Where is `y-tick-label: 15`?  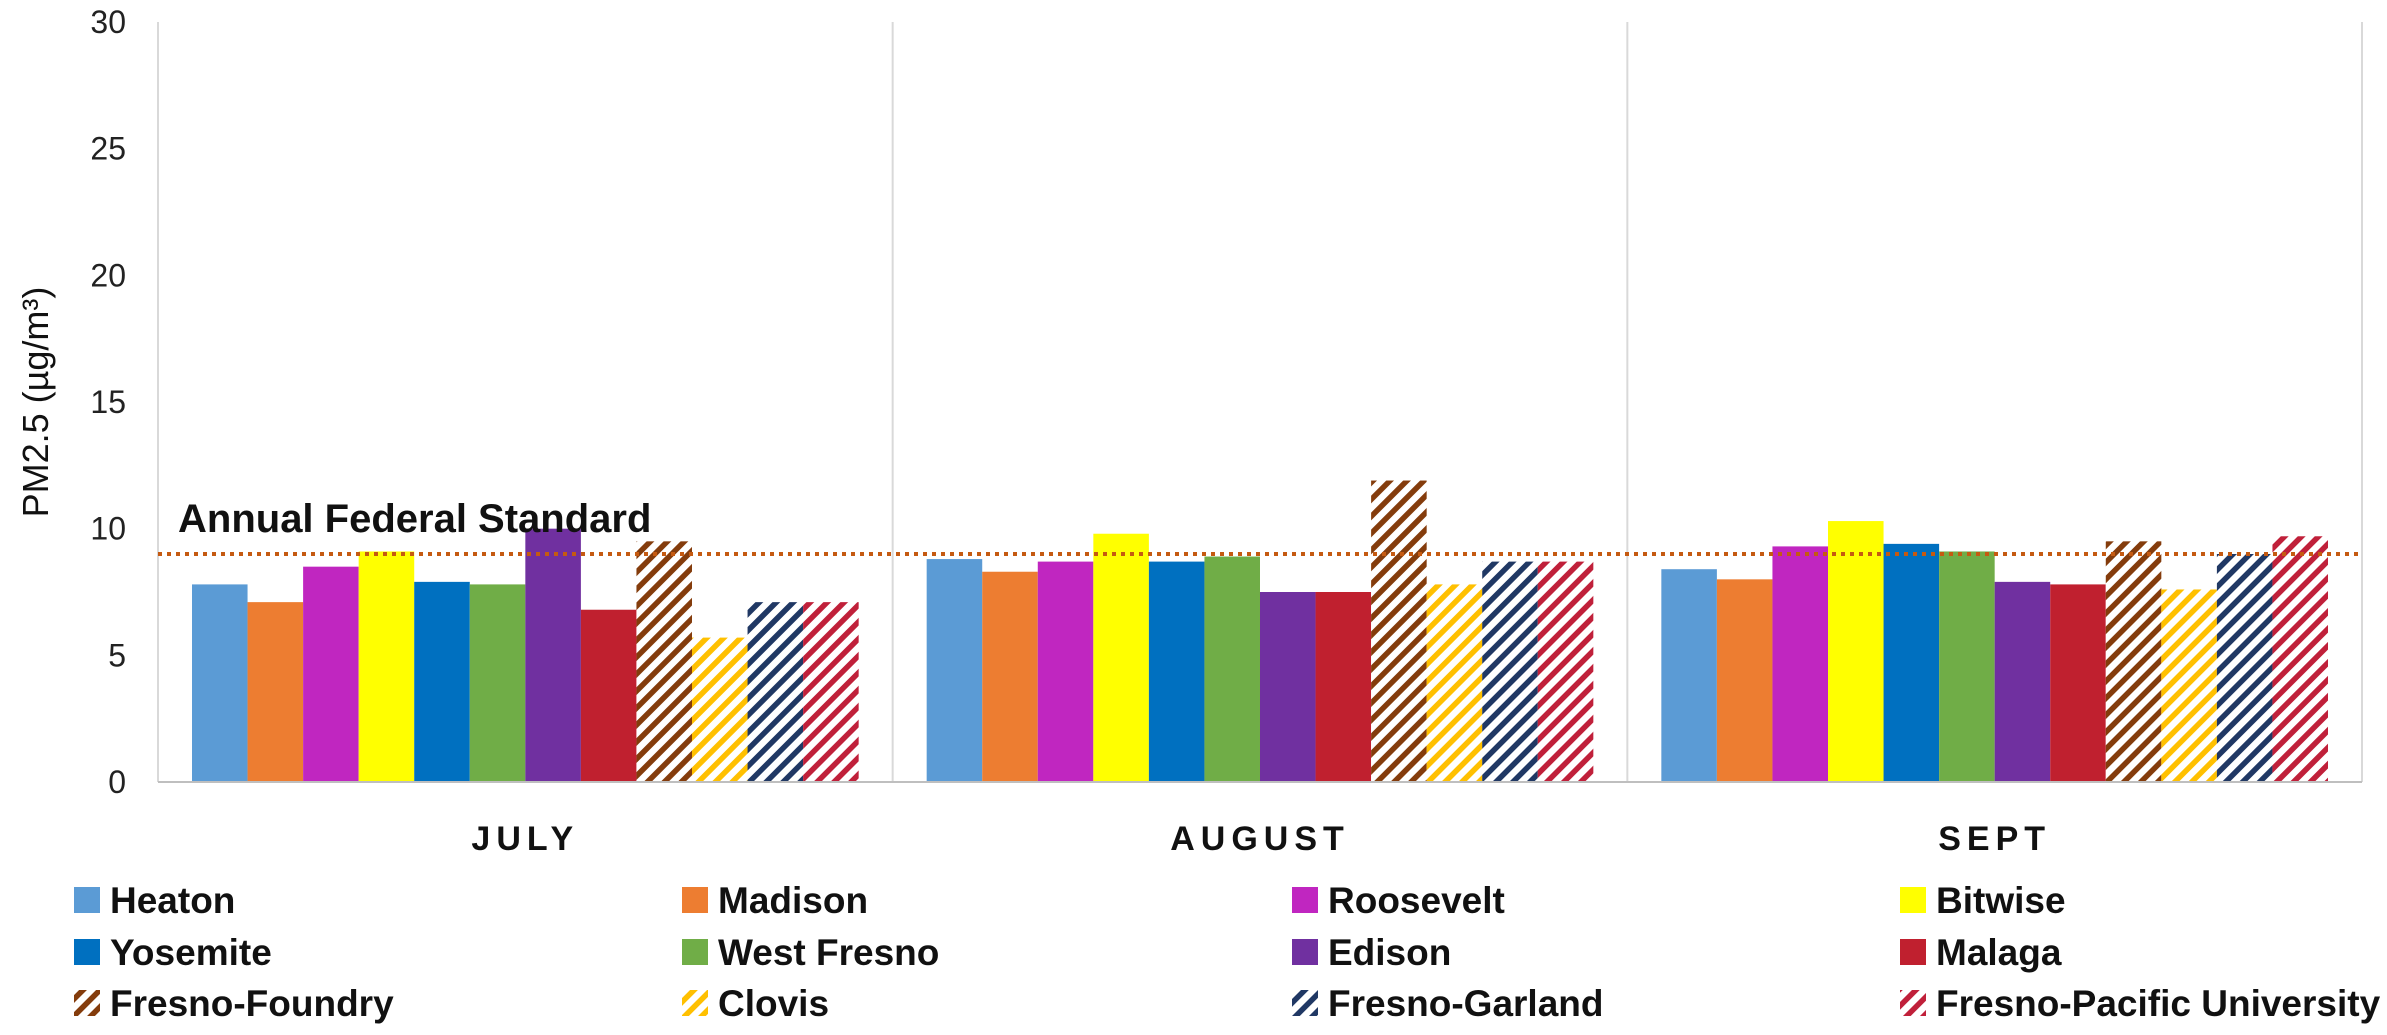 y-tick-label: 15 is located at coordinates (108, 402).